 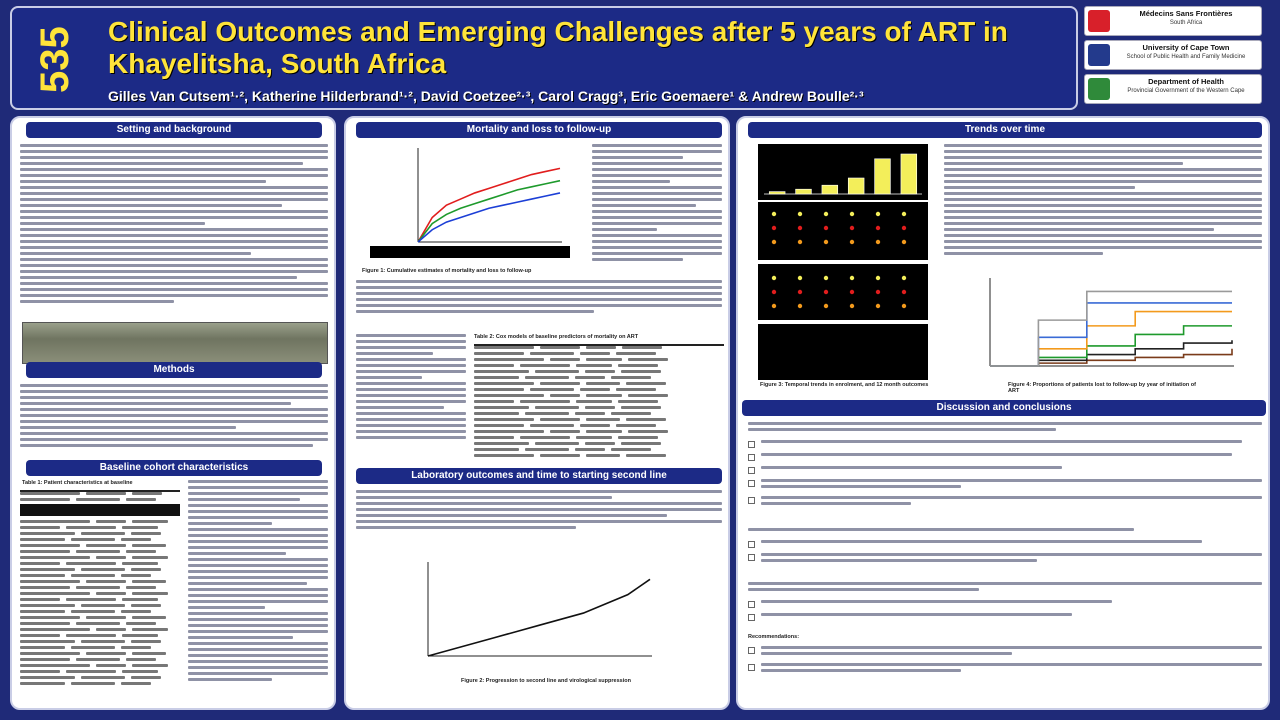 I want to click on section-heading-methods: Methods, so click(x=174, y=370).